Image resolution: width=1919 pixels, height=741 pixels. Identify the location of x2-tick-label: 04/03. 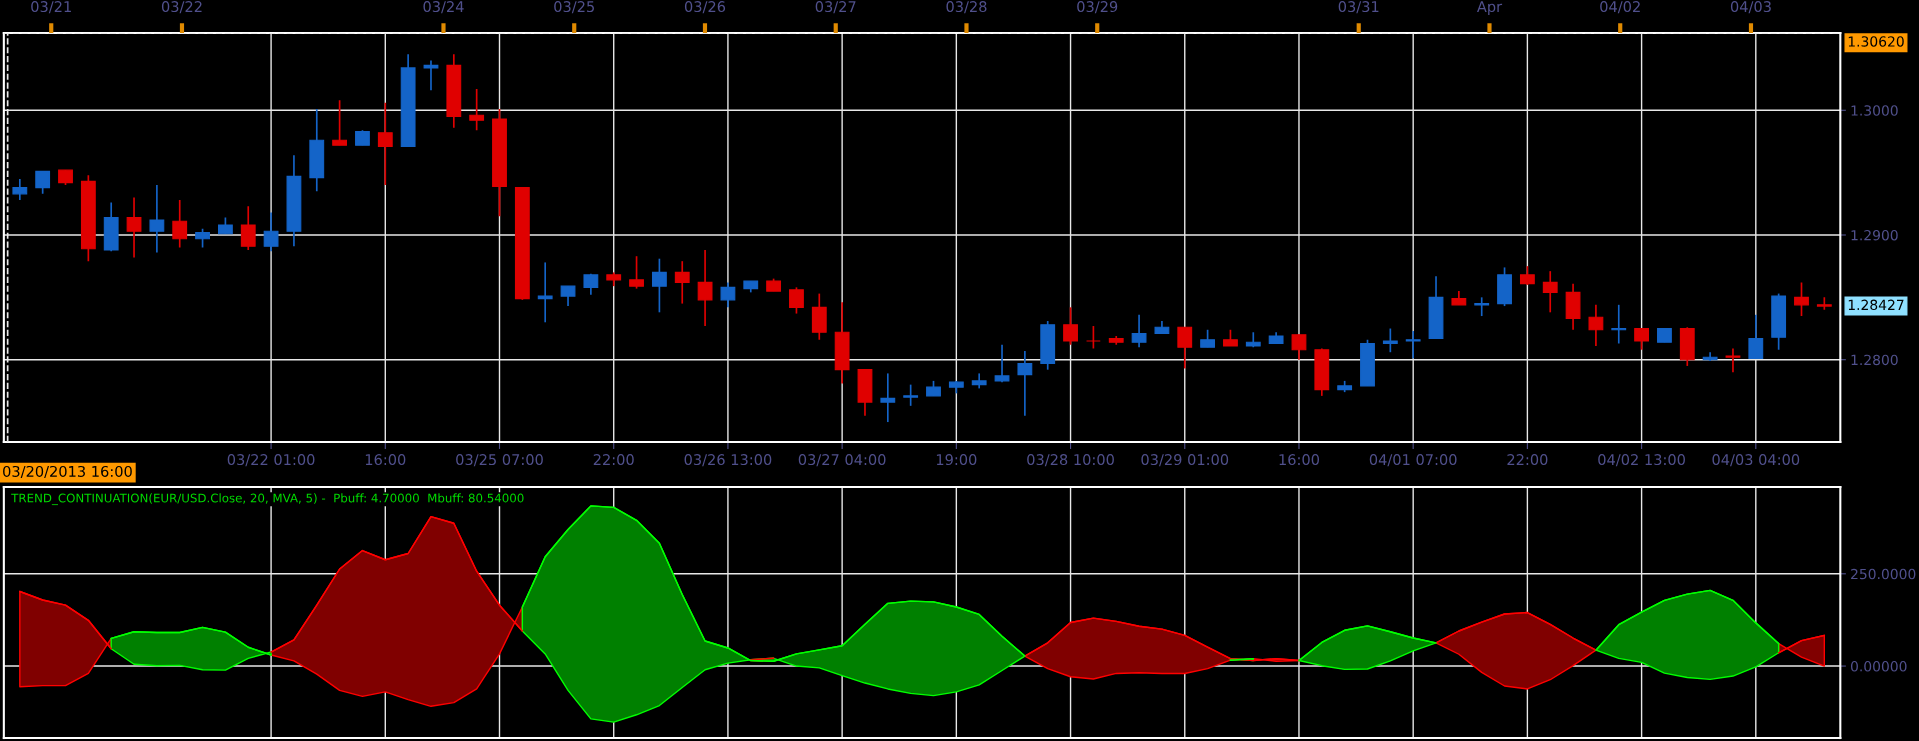
(1750, 7).